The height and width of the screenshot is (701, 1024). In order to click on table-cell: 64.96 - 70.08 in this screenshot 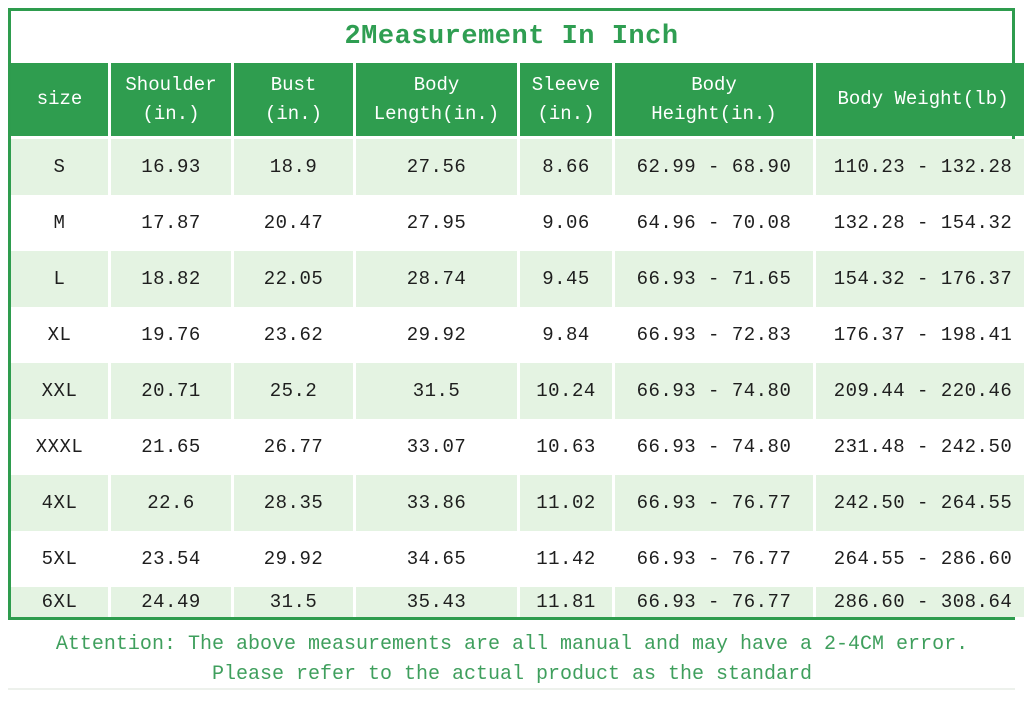, I will do `click(714, 223)`.